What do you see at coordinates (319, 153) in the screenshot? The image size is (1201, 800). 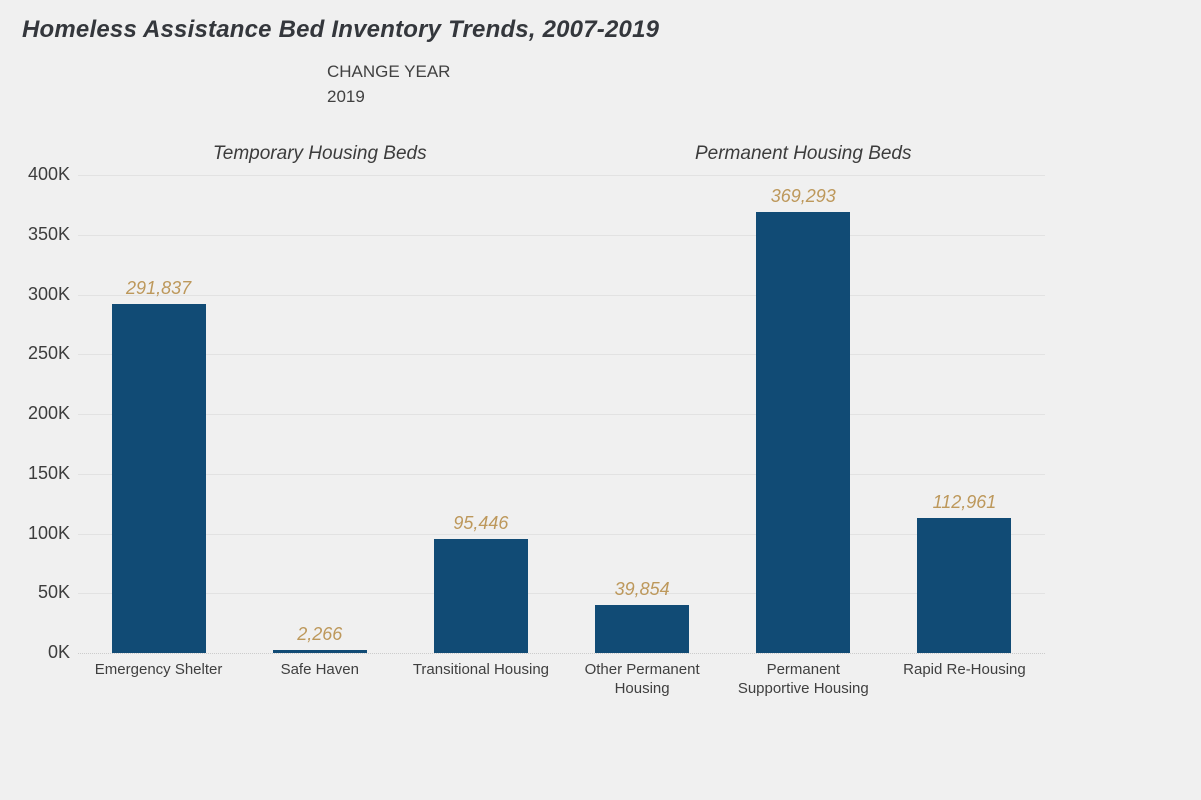 I see `group-header-temporary-housing-beds: Temporary Housing Beds` at bounding box center [319, 153].